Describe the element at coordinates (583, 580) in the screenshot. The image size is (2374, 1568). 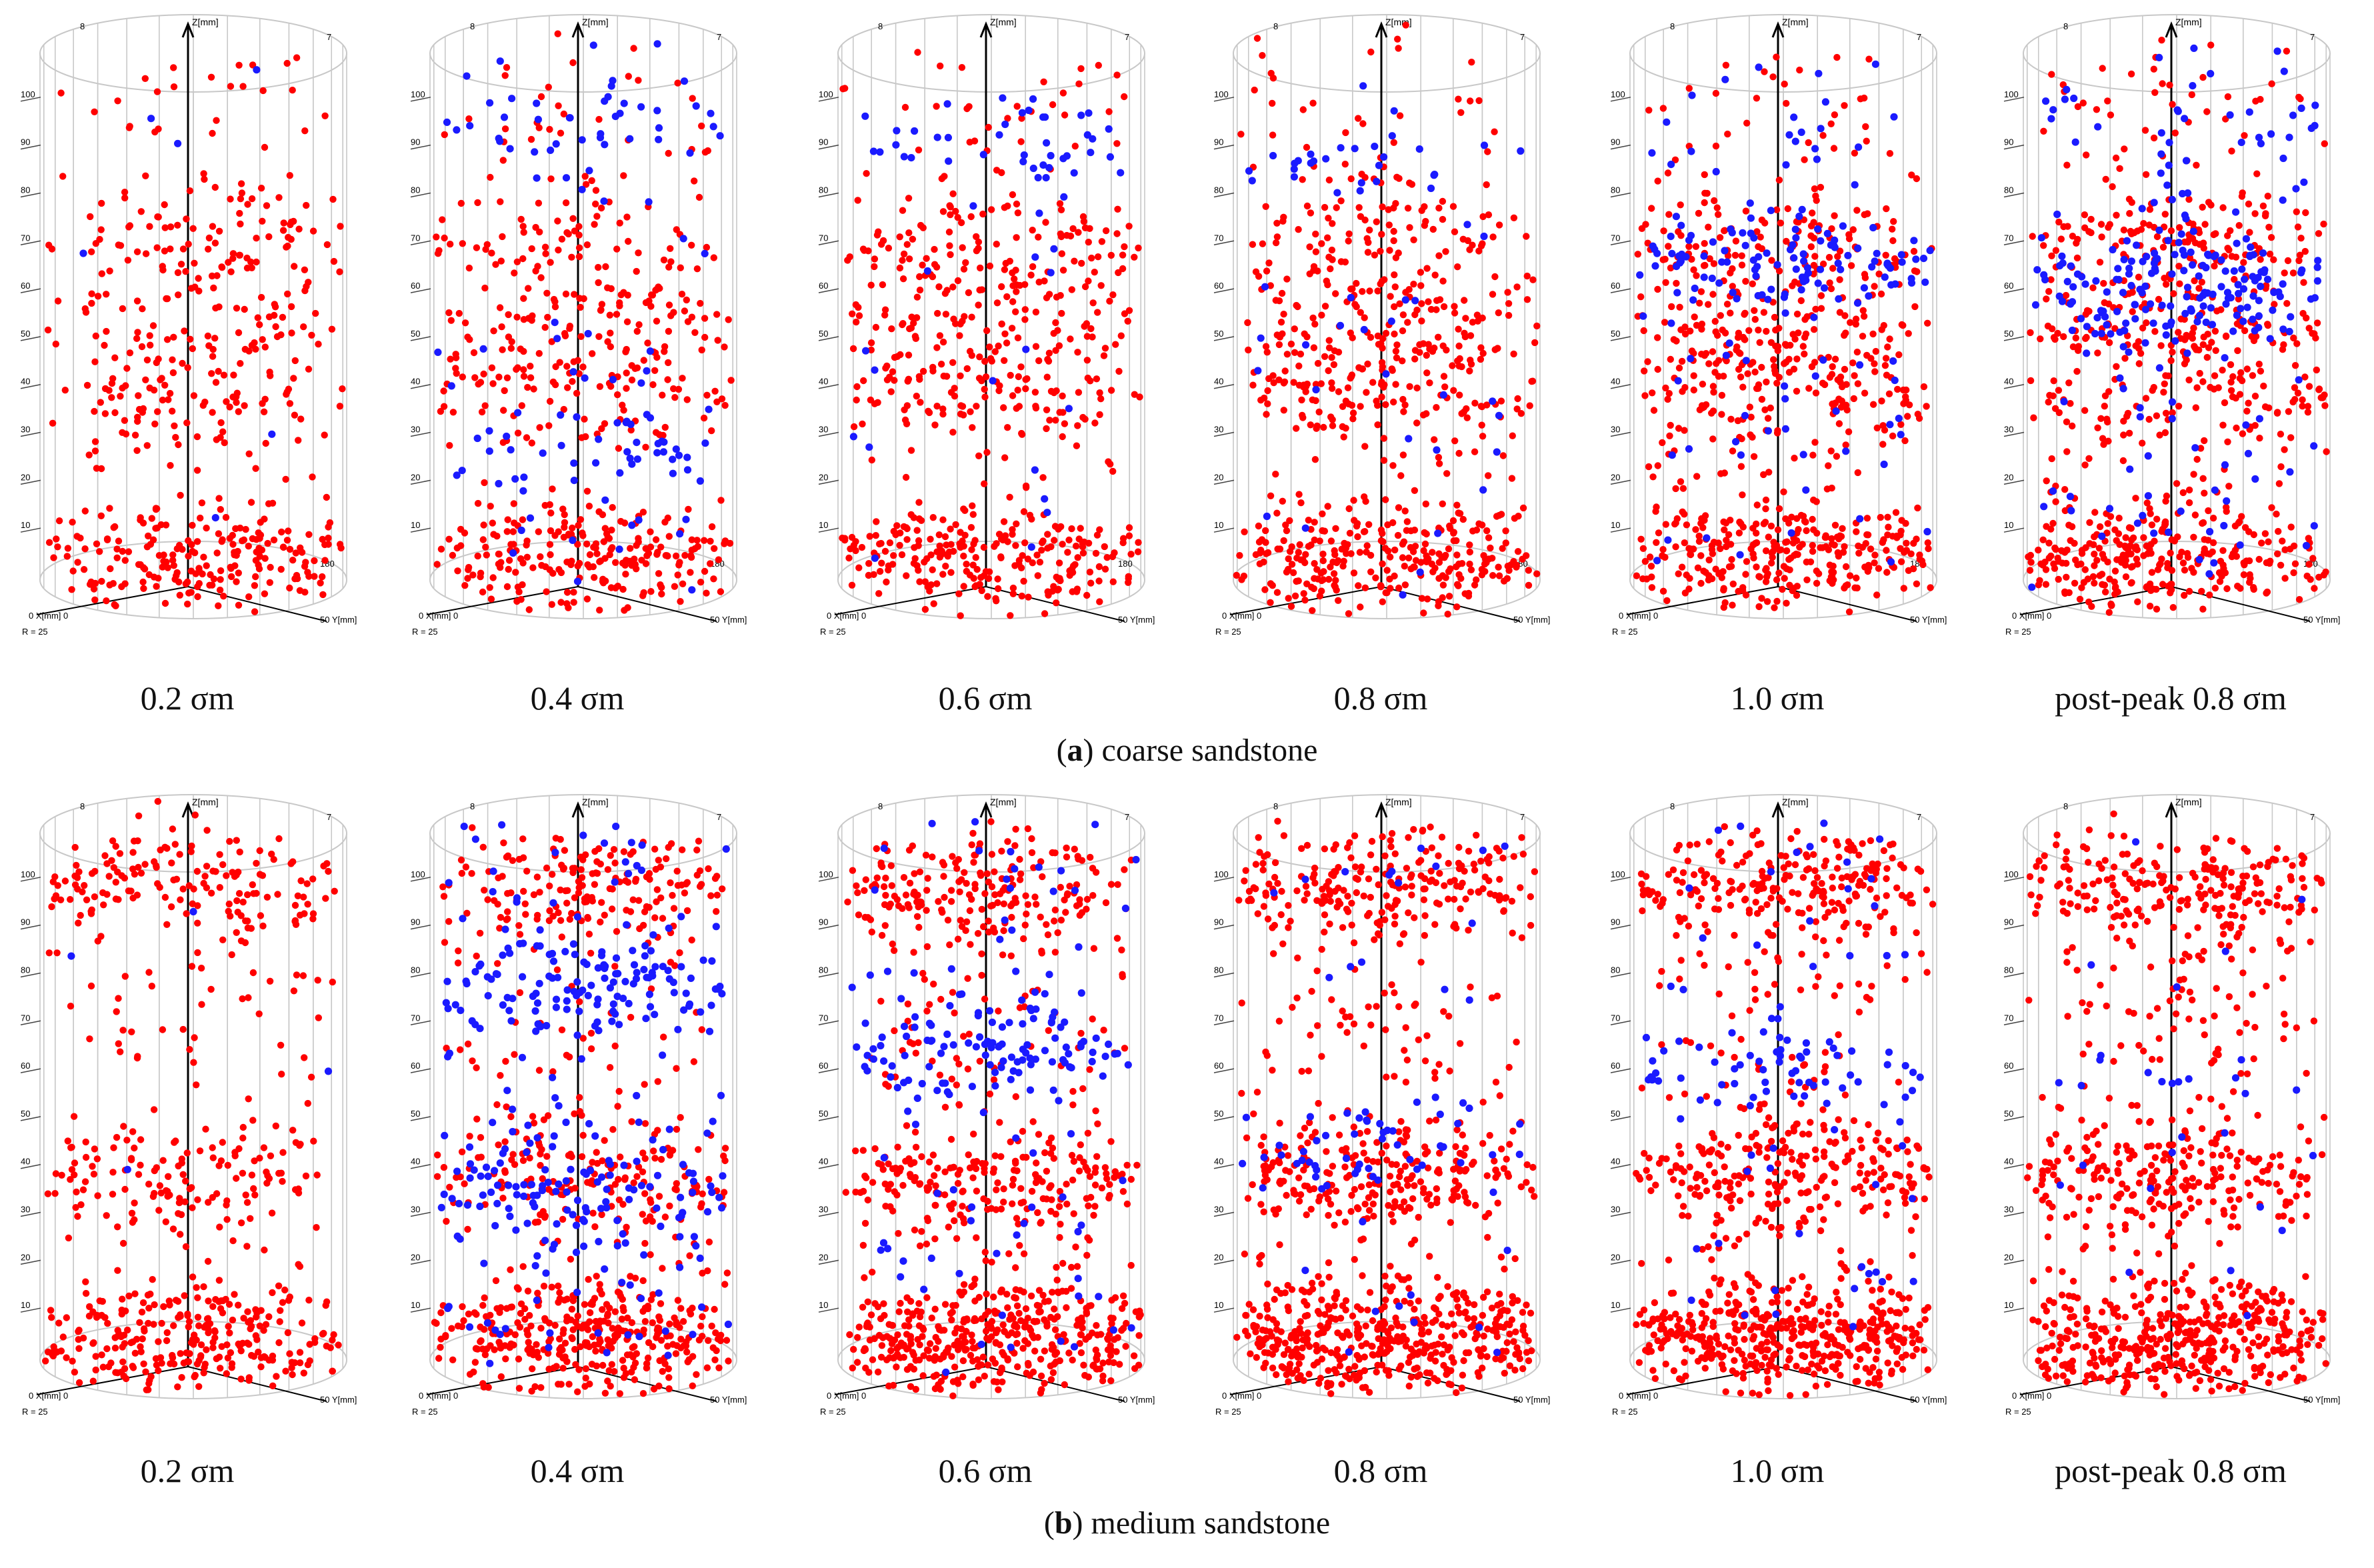
I see `cylinder-bottom` at that location.